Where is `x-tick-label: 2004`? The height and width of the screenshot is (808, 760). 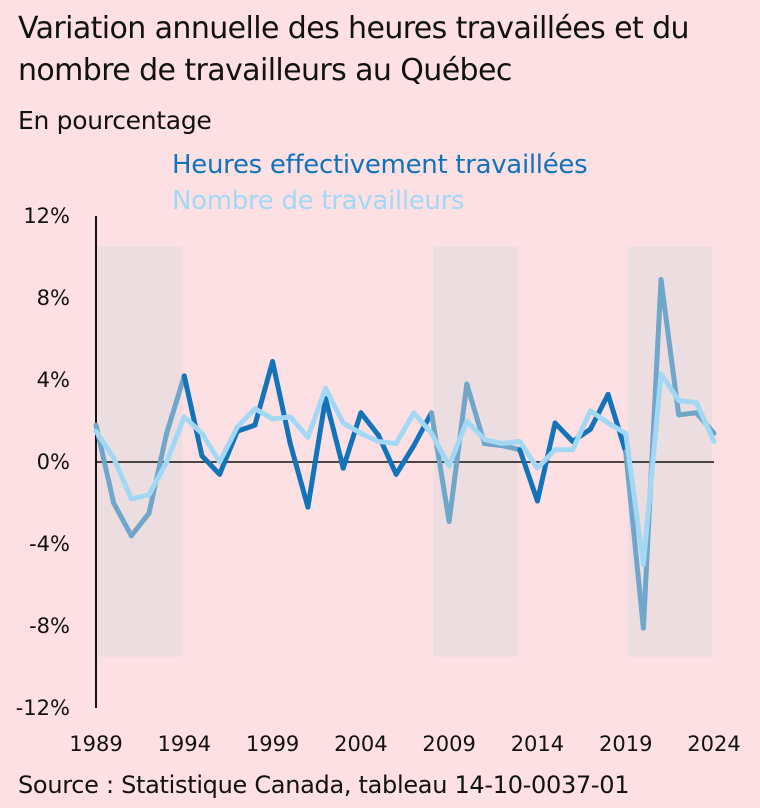 x-tick-label: 2004 is located at coordinates (360, 744).